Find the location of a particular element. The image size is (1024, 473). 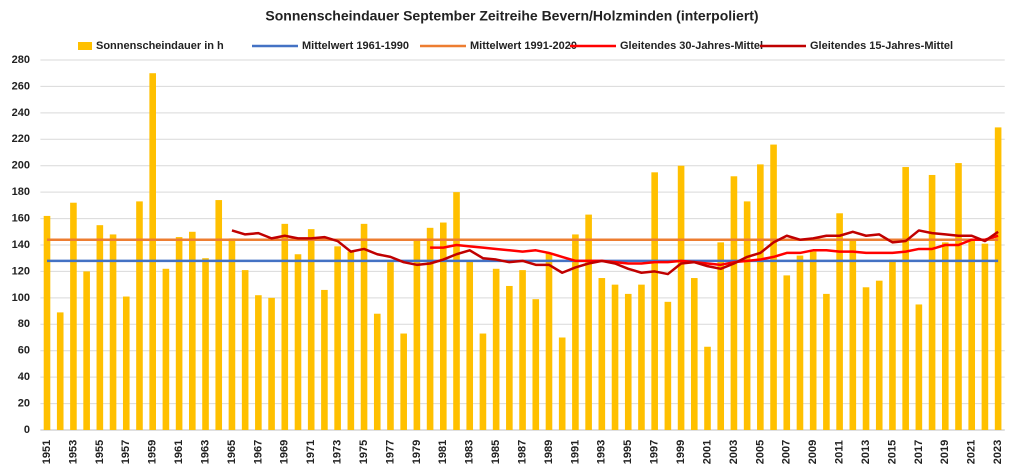

x-tick-label: 1989 is located at coordinates (549, 452).